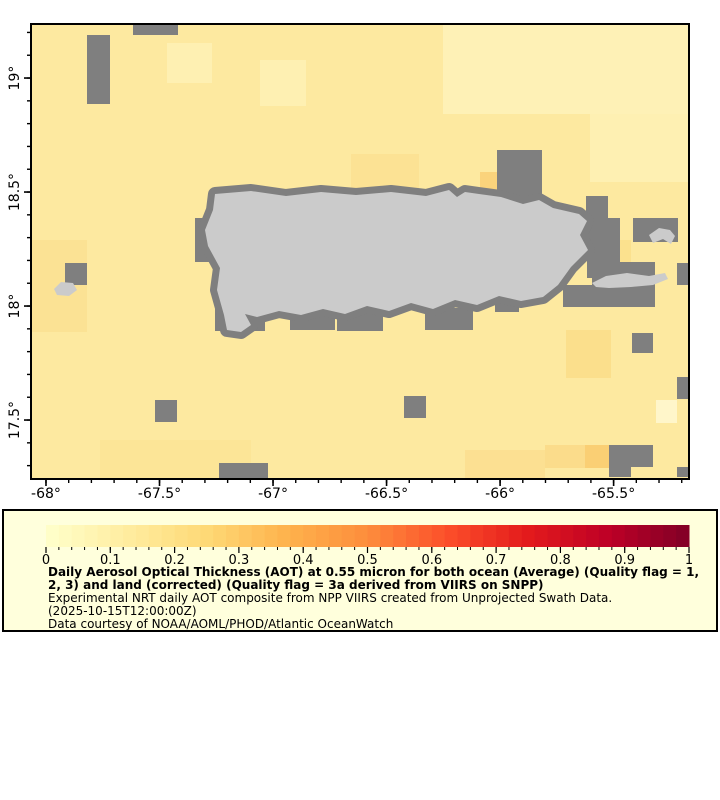 This screenshot has height=800, width=720. What do you see at coordinates (46, 494) in the screenshot?
I see `x-tick-label: -68°` at bounding box center [46, 494].